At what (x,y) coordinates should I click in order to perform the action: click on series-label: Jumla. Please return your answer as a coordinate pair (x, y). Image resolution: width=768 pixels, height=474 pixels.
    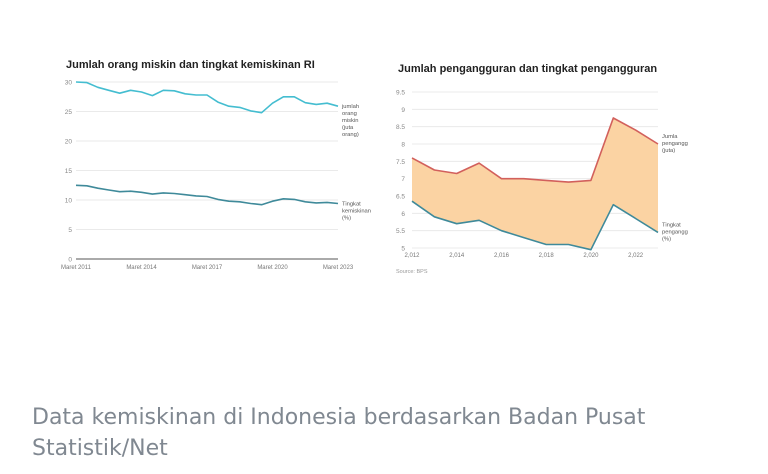
    Looking at the image, I should click on (670, 137).